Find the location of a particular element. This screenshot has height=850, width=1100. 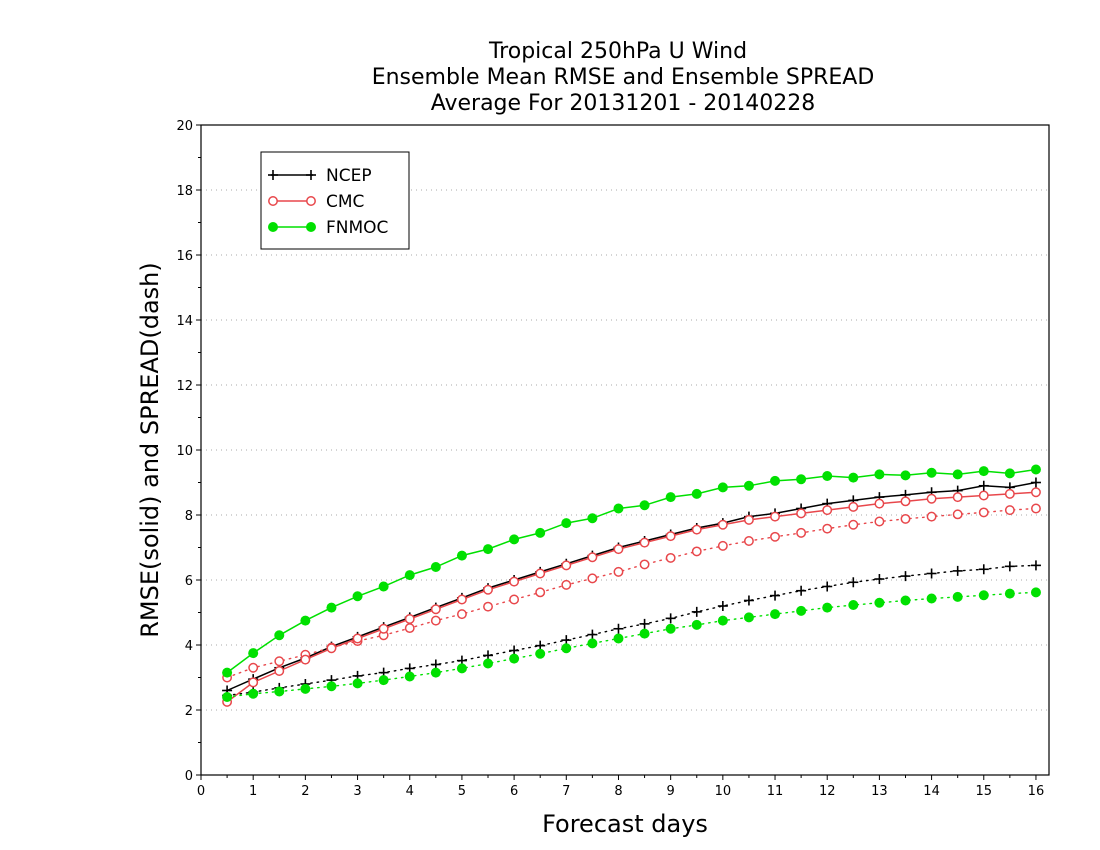

y-axis: 0 2 4 6 8 10 12 14 16 18 20 is located at coordinates (188, 451).